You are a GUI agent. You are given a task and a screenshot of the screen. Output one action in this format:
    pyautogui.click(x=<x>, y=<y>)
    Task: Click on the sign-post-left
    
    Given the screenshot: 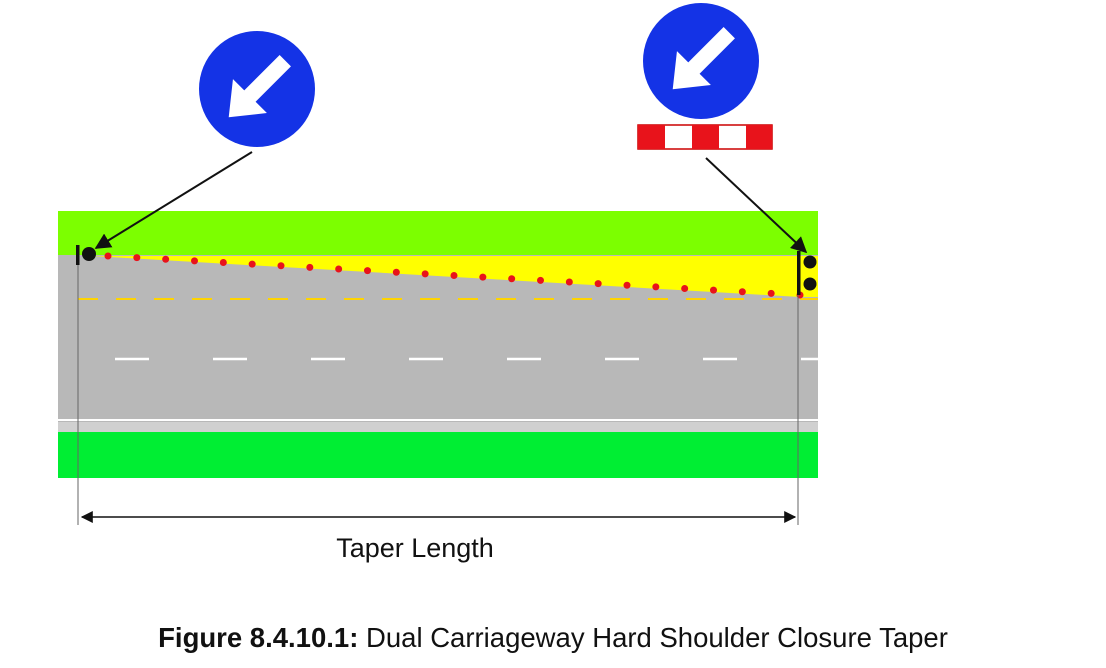 What is the action you would take?
    pyautogui.click(x=86, y=255)
    